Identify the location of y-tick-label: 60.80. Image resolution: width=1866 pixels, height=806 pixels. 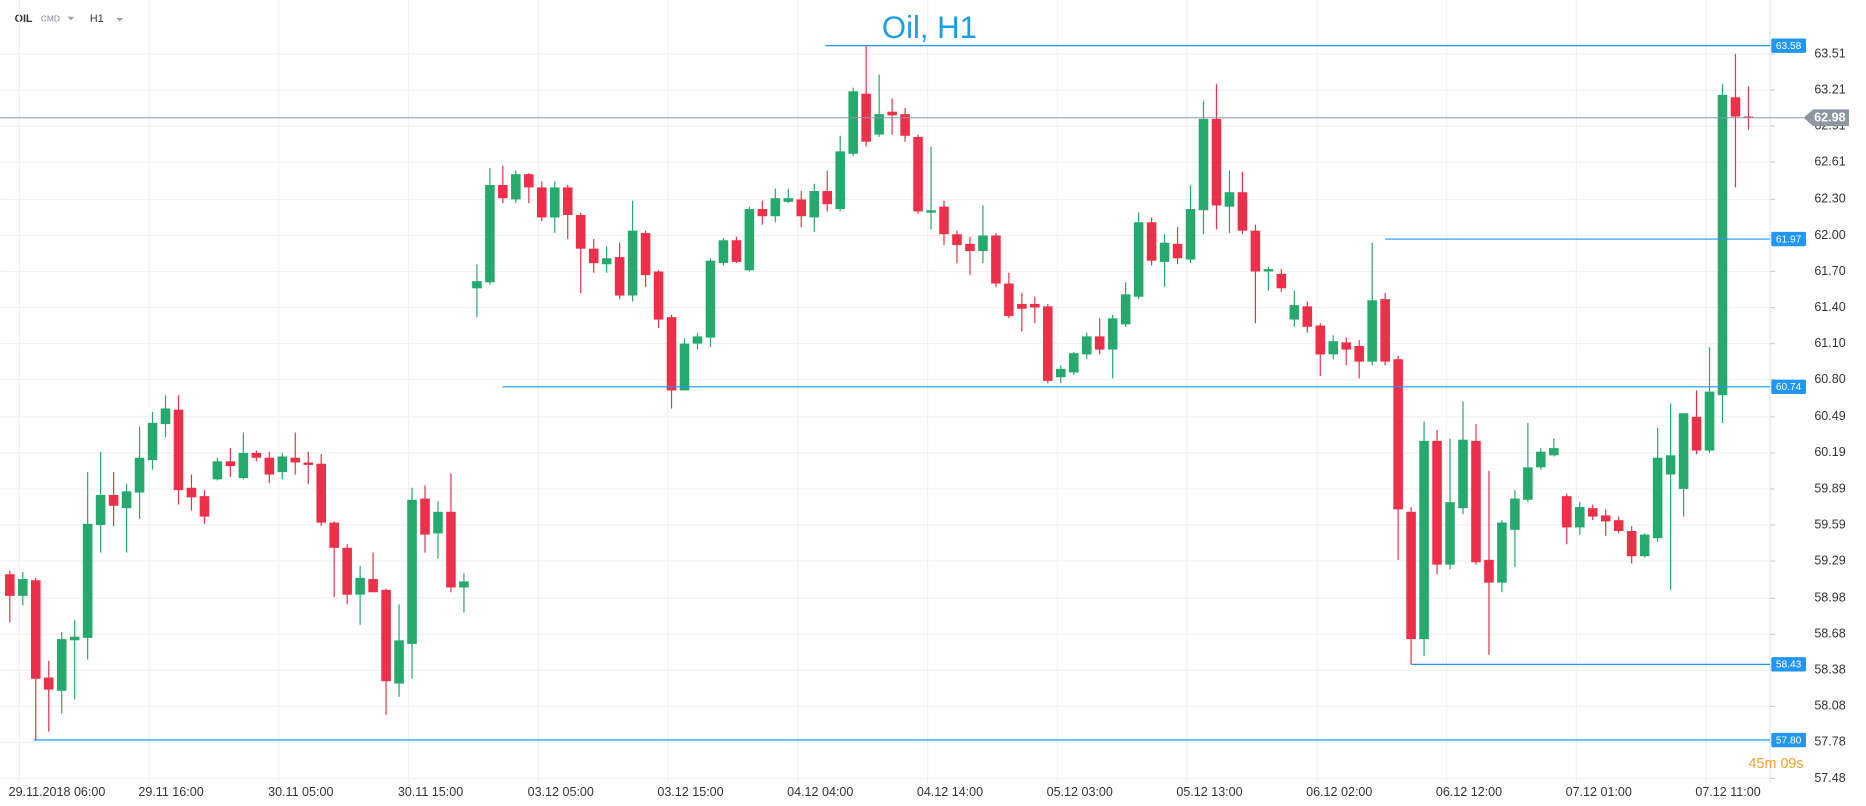
(1829, 379).